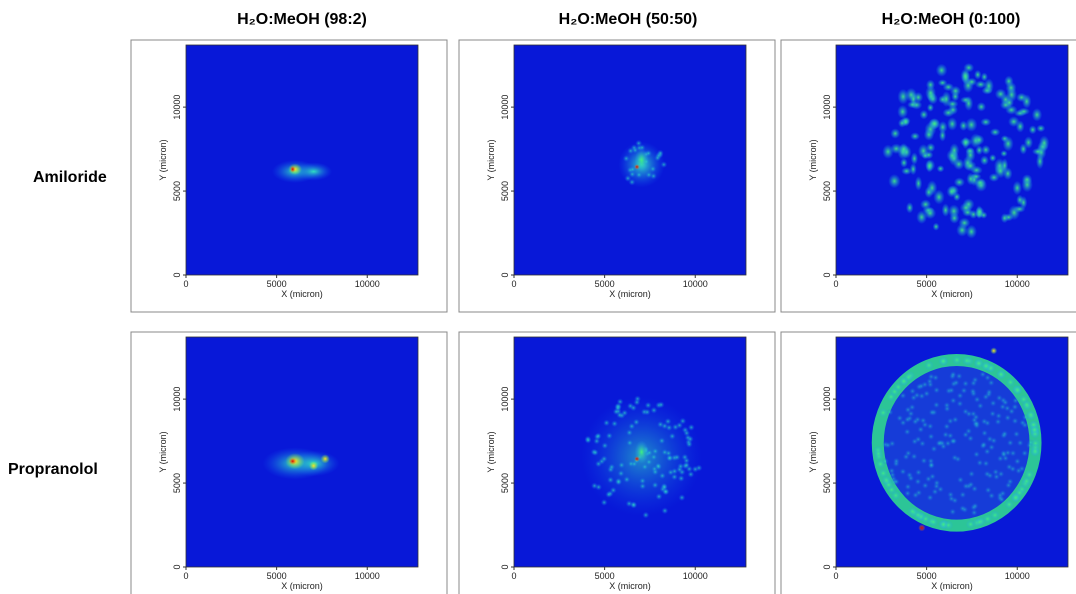 The image size is (1076, 594). I want to click on heatmap, so click(630, 160).